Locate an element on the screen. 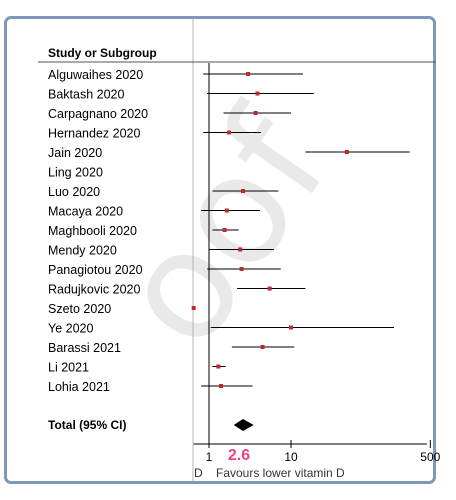 The width and height of the screenshot is (456, 500). study-label: Carpagnano 2020 is located at coordinates (98, 114).